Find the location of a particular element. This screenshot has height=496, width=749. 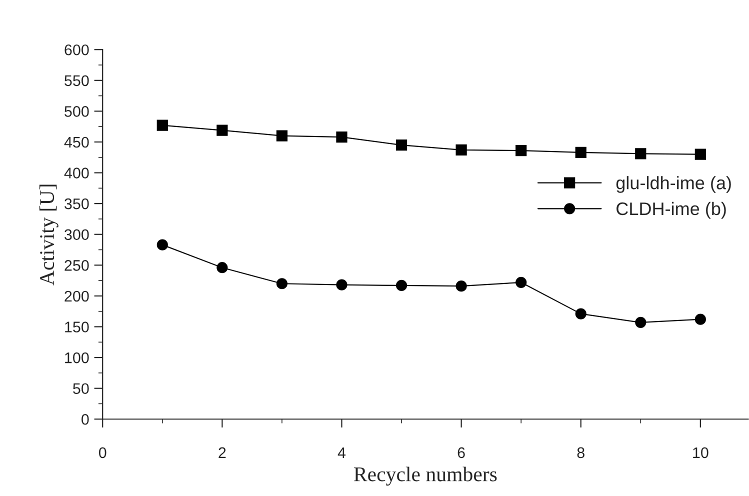

y-tick-label: 300 is located at coordinates (76, 234).